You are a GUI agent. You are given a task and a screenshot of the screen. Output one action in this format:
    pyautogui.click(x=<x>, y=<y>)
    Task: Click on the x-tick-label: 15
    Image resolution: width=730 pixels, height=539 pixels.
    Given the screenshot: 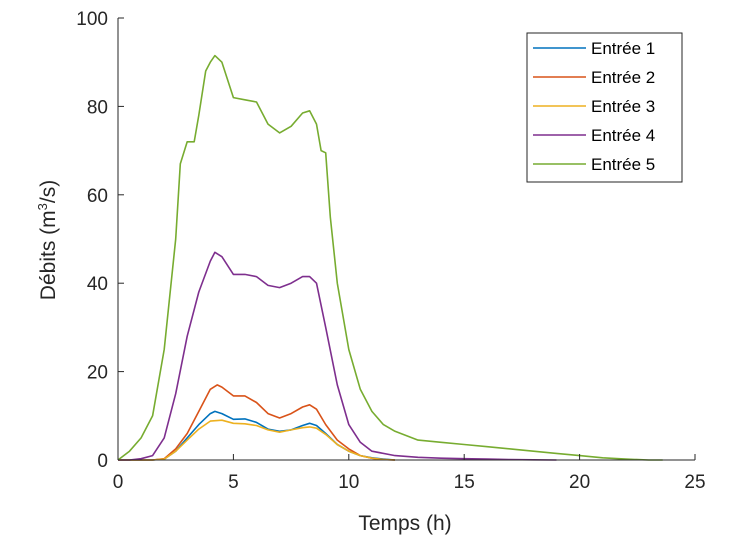 What is the action you would take?
    pyautogui.click(x=464, y=482)
    